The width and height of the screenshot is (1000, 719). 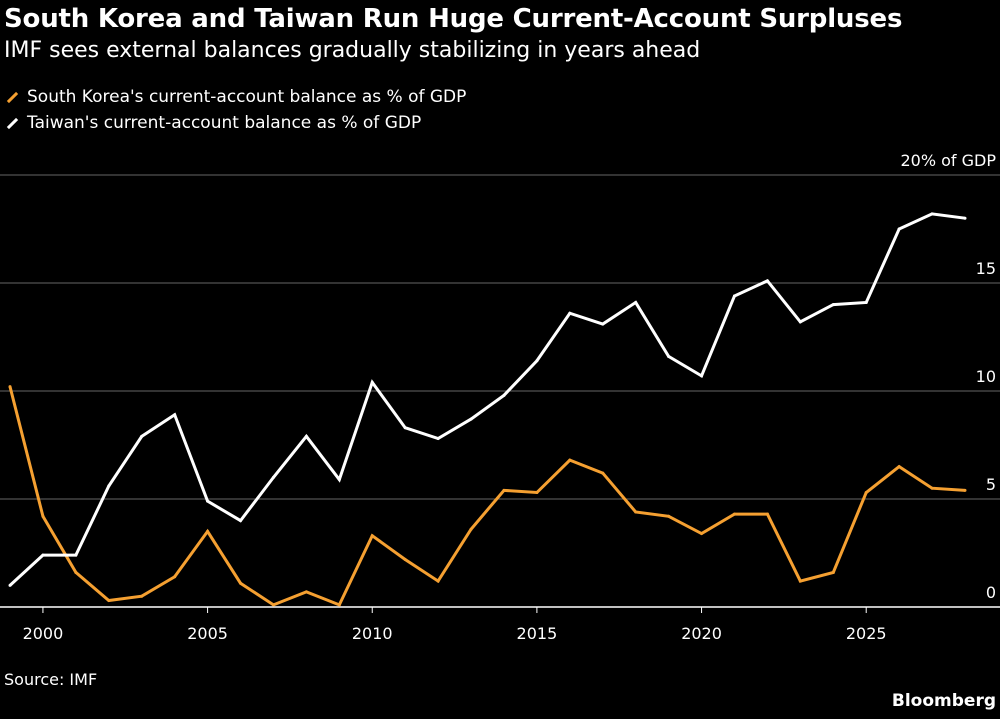 What do you see at coordinates (43, 633) in the screenshot?
I see `x-tick-label: 2000` at bounding box center [43, 633].